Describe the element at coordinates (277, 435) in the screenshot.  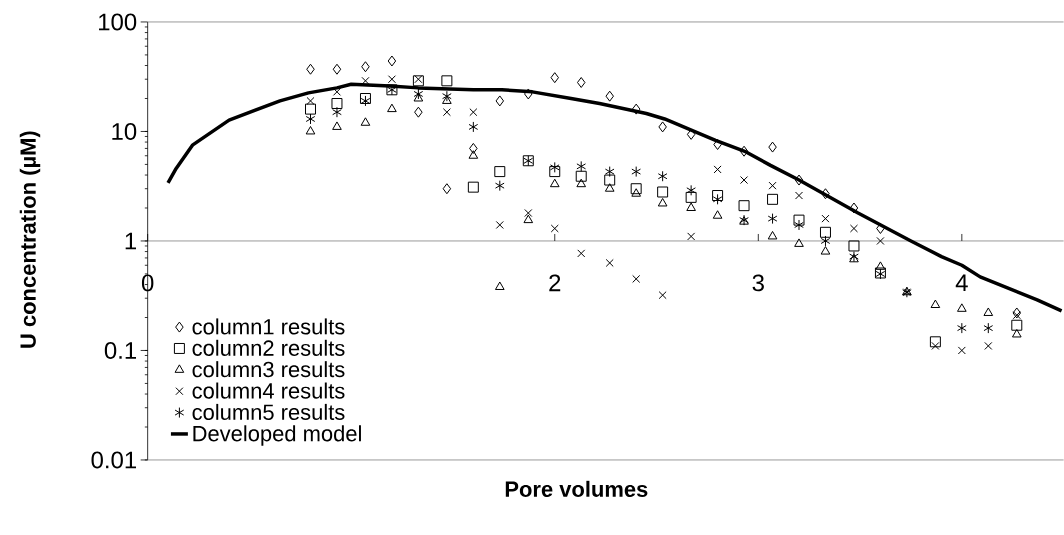
I see `legend-label: Developed model` at that location.